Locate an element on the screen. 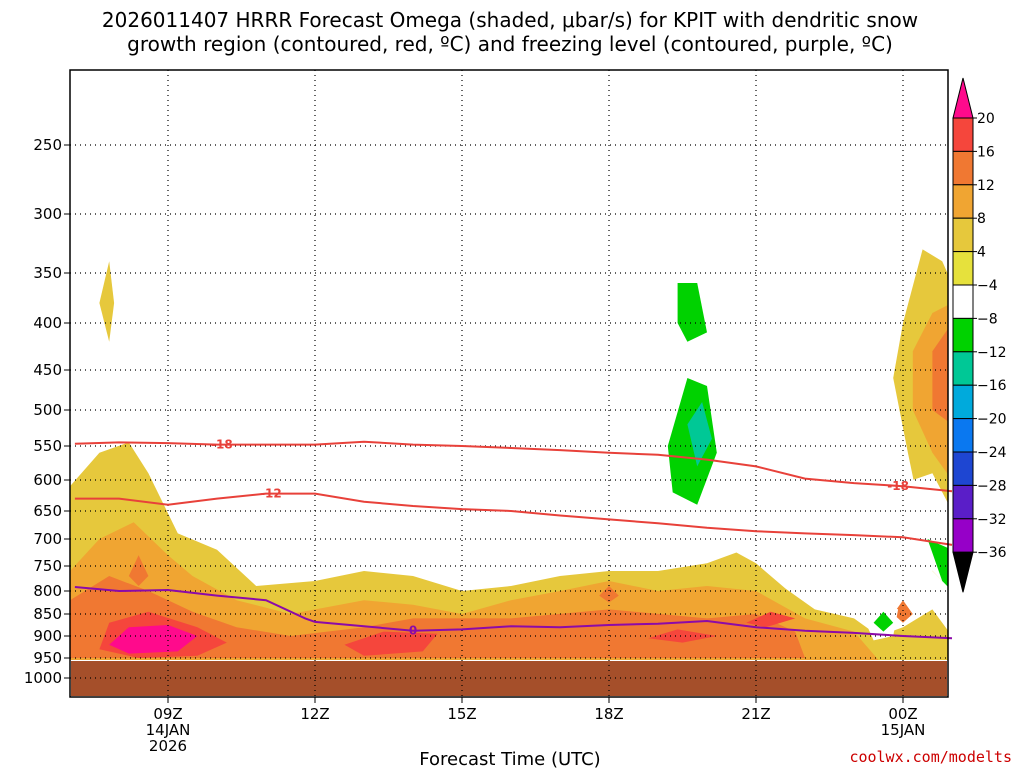  y-tick-label-600: 600 is located at coordinates (47, 480).